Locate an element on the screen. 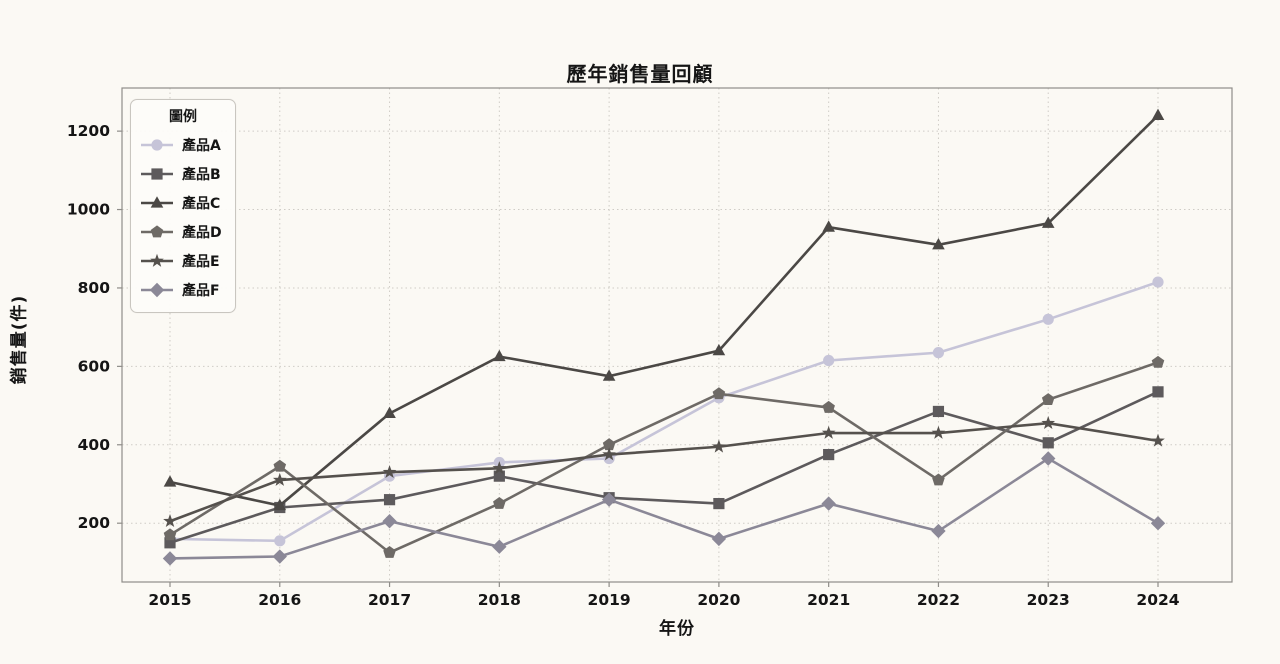  legend-label: 產品F is located at coordinates (201, 290).